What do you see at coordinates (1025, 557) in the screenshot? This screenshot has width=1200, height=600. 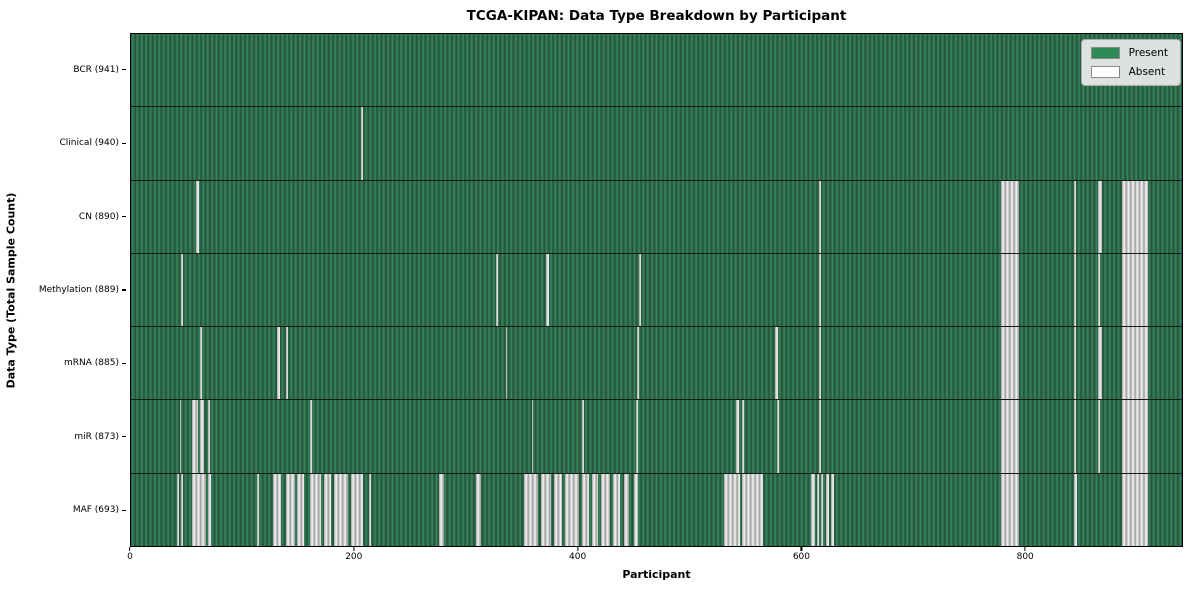 I see `x-tick-label: 800` at bounding box center [1025, 557].